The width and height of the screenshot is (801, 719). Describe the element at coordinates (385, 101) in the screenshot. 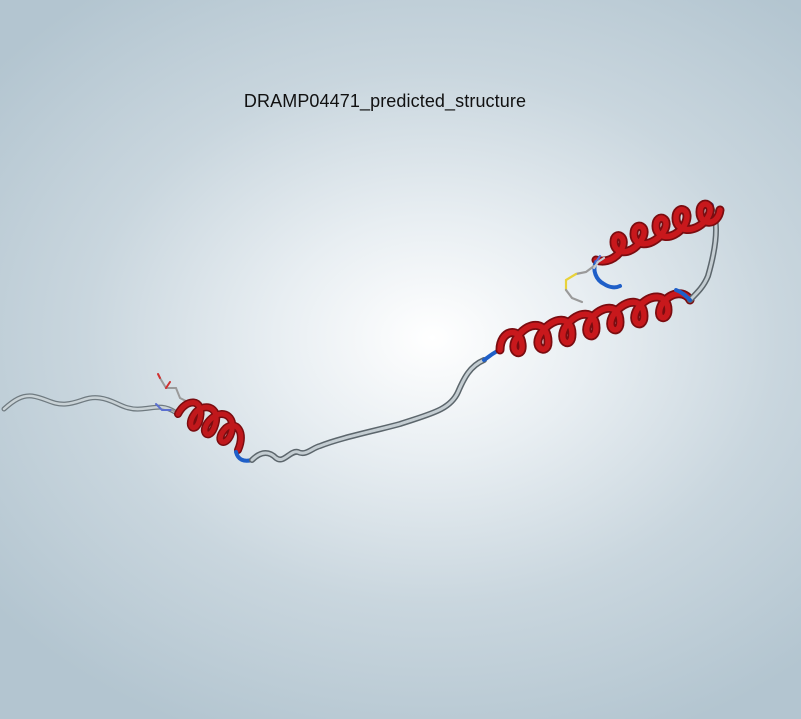

I see `structure-title: DRAMP04471_predicted_structure` at that location.